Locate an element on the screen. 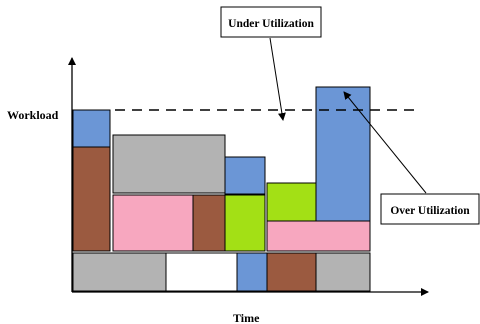  block-brown-middle is located at coordinates (209, 223).